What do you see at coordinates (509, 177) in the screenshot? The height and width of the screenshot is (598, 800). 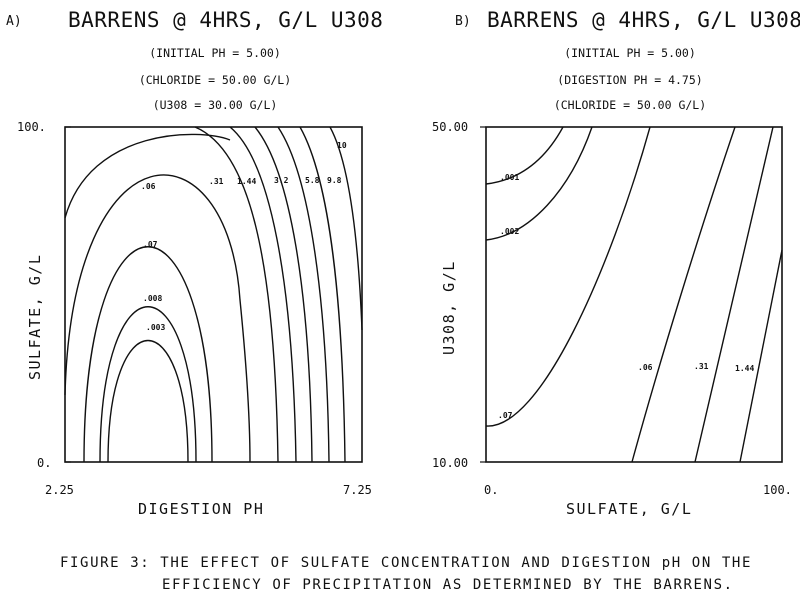 I see `panel-b-contour-label: .001` at bounding box center [509, 177].